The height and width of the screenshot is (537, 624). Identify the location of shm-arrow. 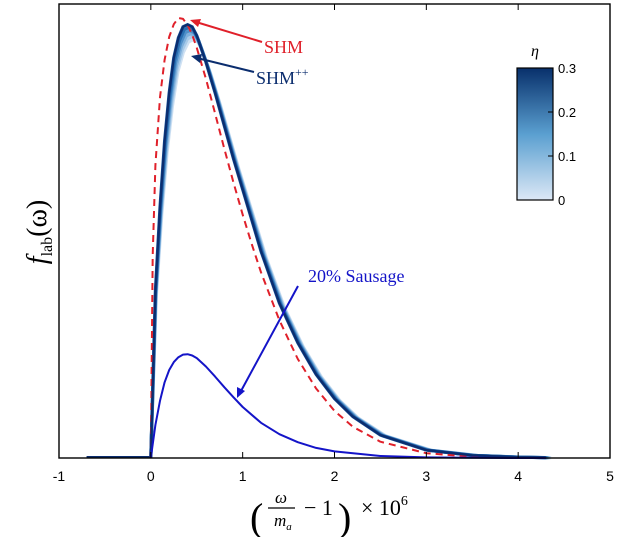
(229, 32).